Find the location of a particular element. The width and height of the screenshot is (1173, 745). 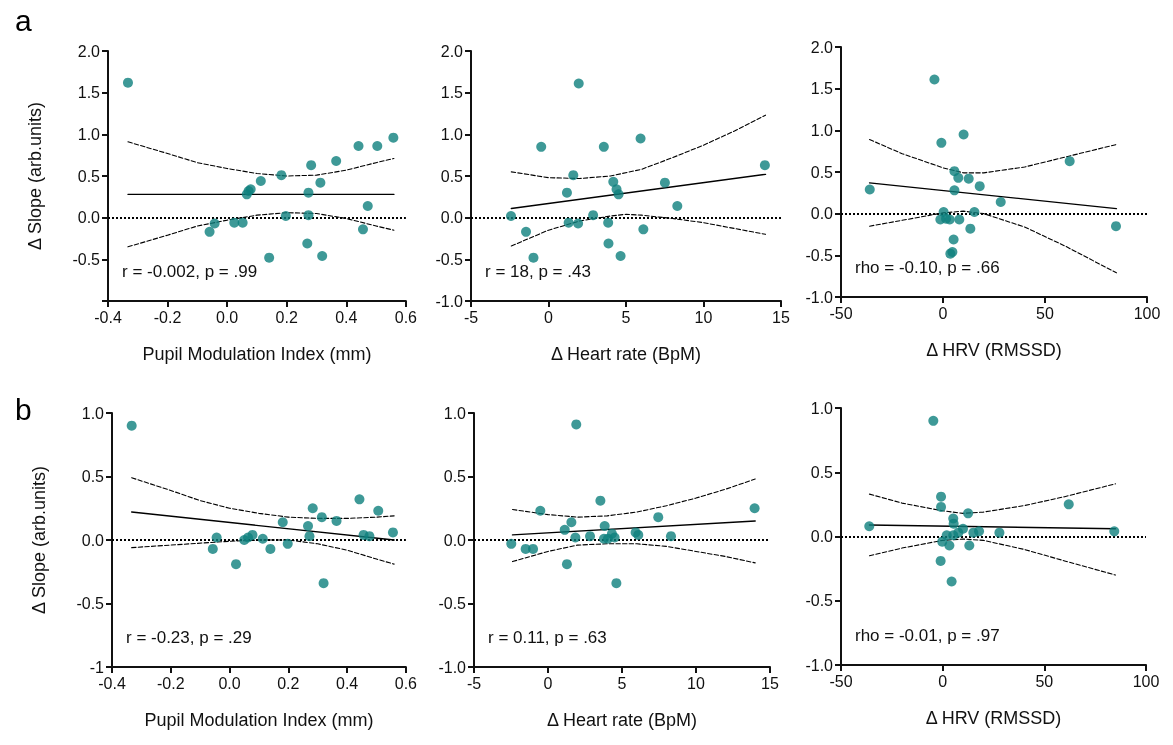

annotation: r = -0.23, p = .29 is located at coordinates (189, 637).